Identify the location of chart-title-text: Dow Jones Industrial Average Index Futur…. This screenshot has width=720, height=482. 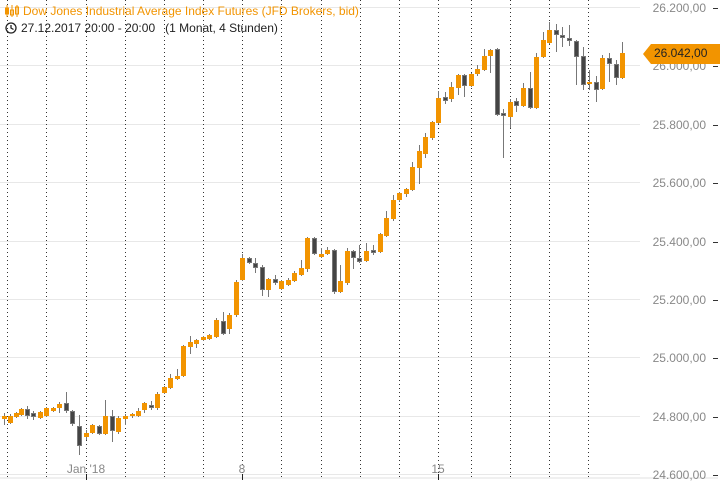
(191, 11).